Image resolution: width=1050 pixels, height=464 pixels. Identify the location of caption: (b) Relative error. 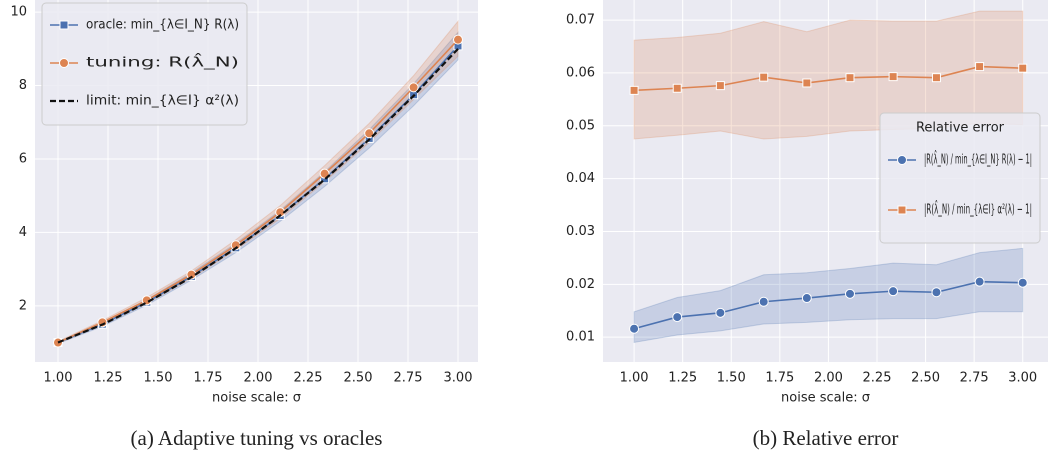
(826, 438).